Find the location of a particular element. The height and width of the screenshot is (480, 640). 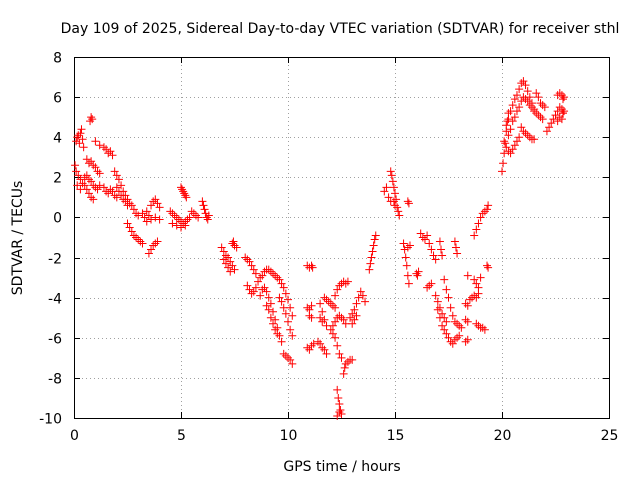

y-tick-label: 4 is located at coordinates (57, 139).